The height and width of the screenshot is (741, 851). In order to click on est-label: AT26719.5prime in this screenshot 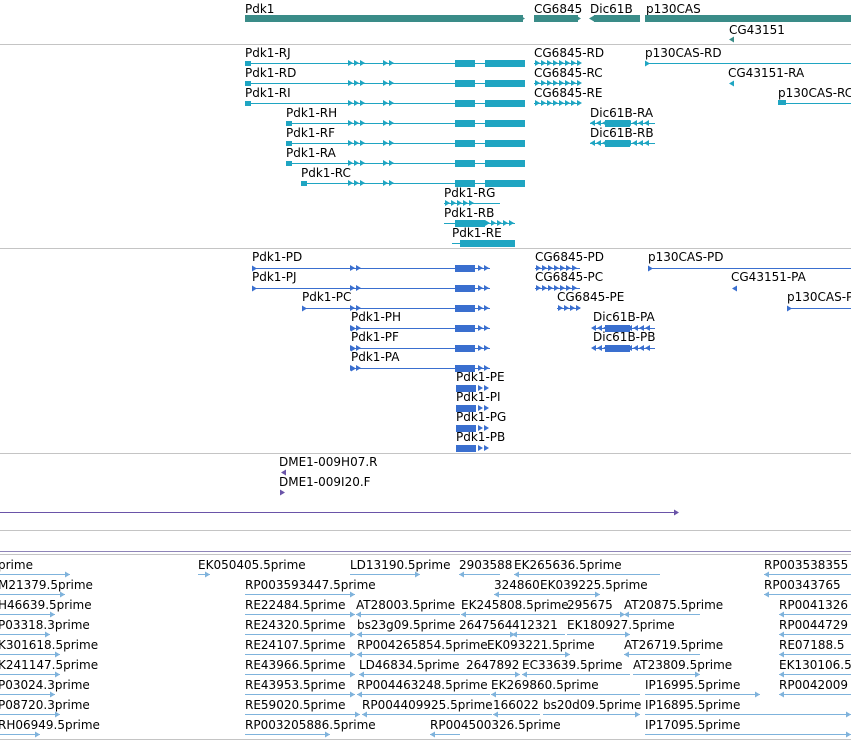, I will do `click(674, 645)`.